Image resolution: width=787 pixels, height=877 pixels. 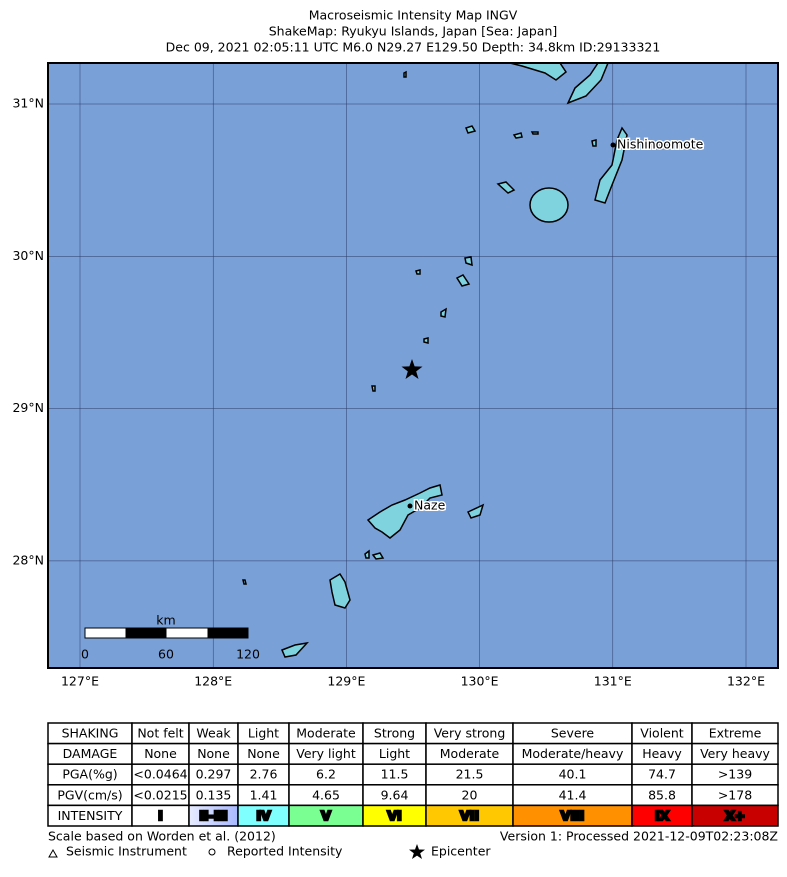 I want to click on scale-tick: 0, so click(x=85, y=654).